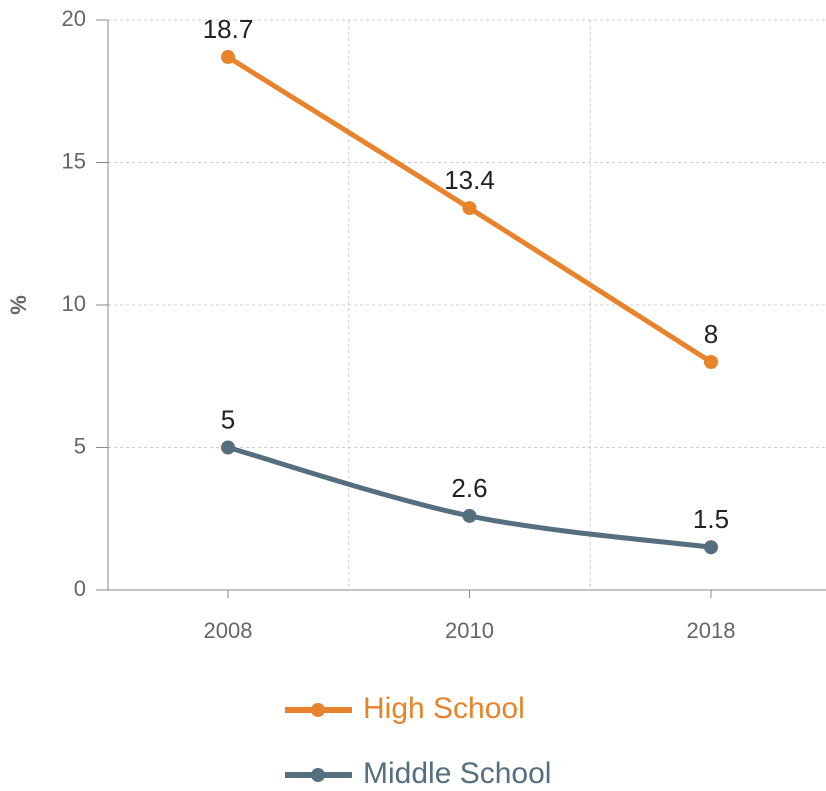 This screenshot has width=826, height=791. I want to click on y-tick-label: 10, so click(74, 303).